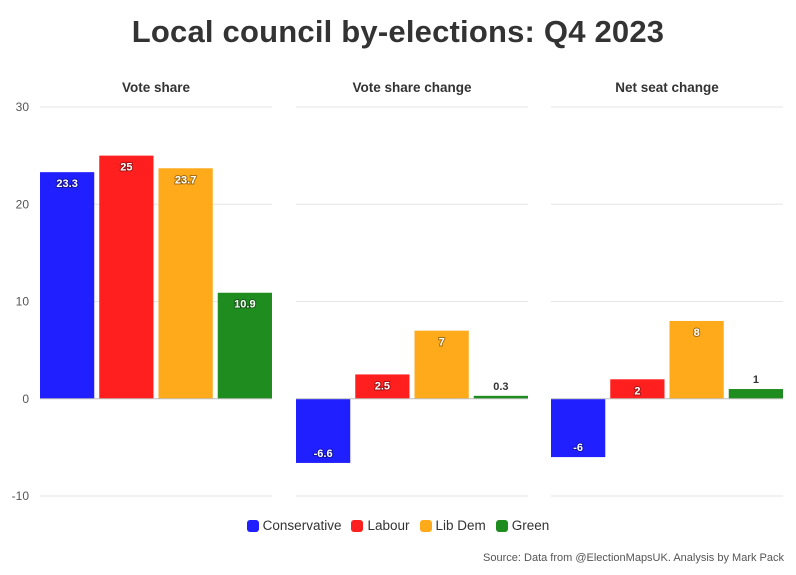 This screenshot has height=575, width=796. What do you see at coordinates (578, 448) in the screenshot?
I see `data-label: -6` at bounding box center [578, 448].